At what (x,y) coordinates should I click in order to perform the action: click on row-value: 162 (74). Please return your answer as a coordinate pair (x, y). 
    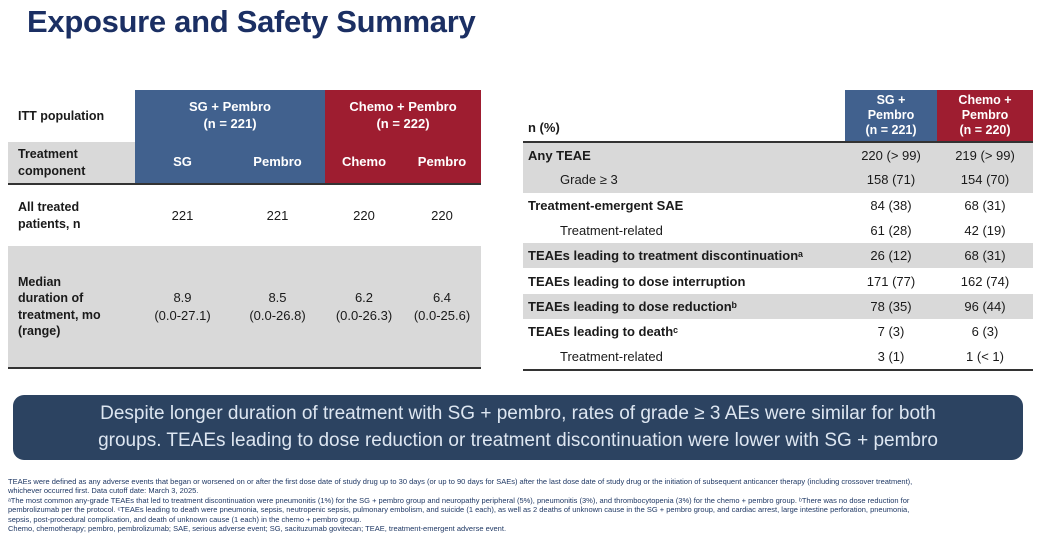
    Looking at the image, I should click on (985, 281).